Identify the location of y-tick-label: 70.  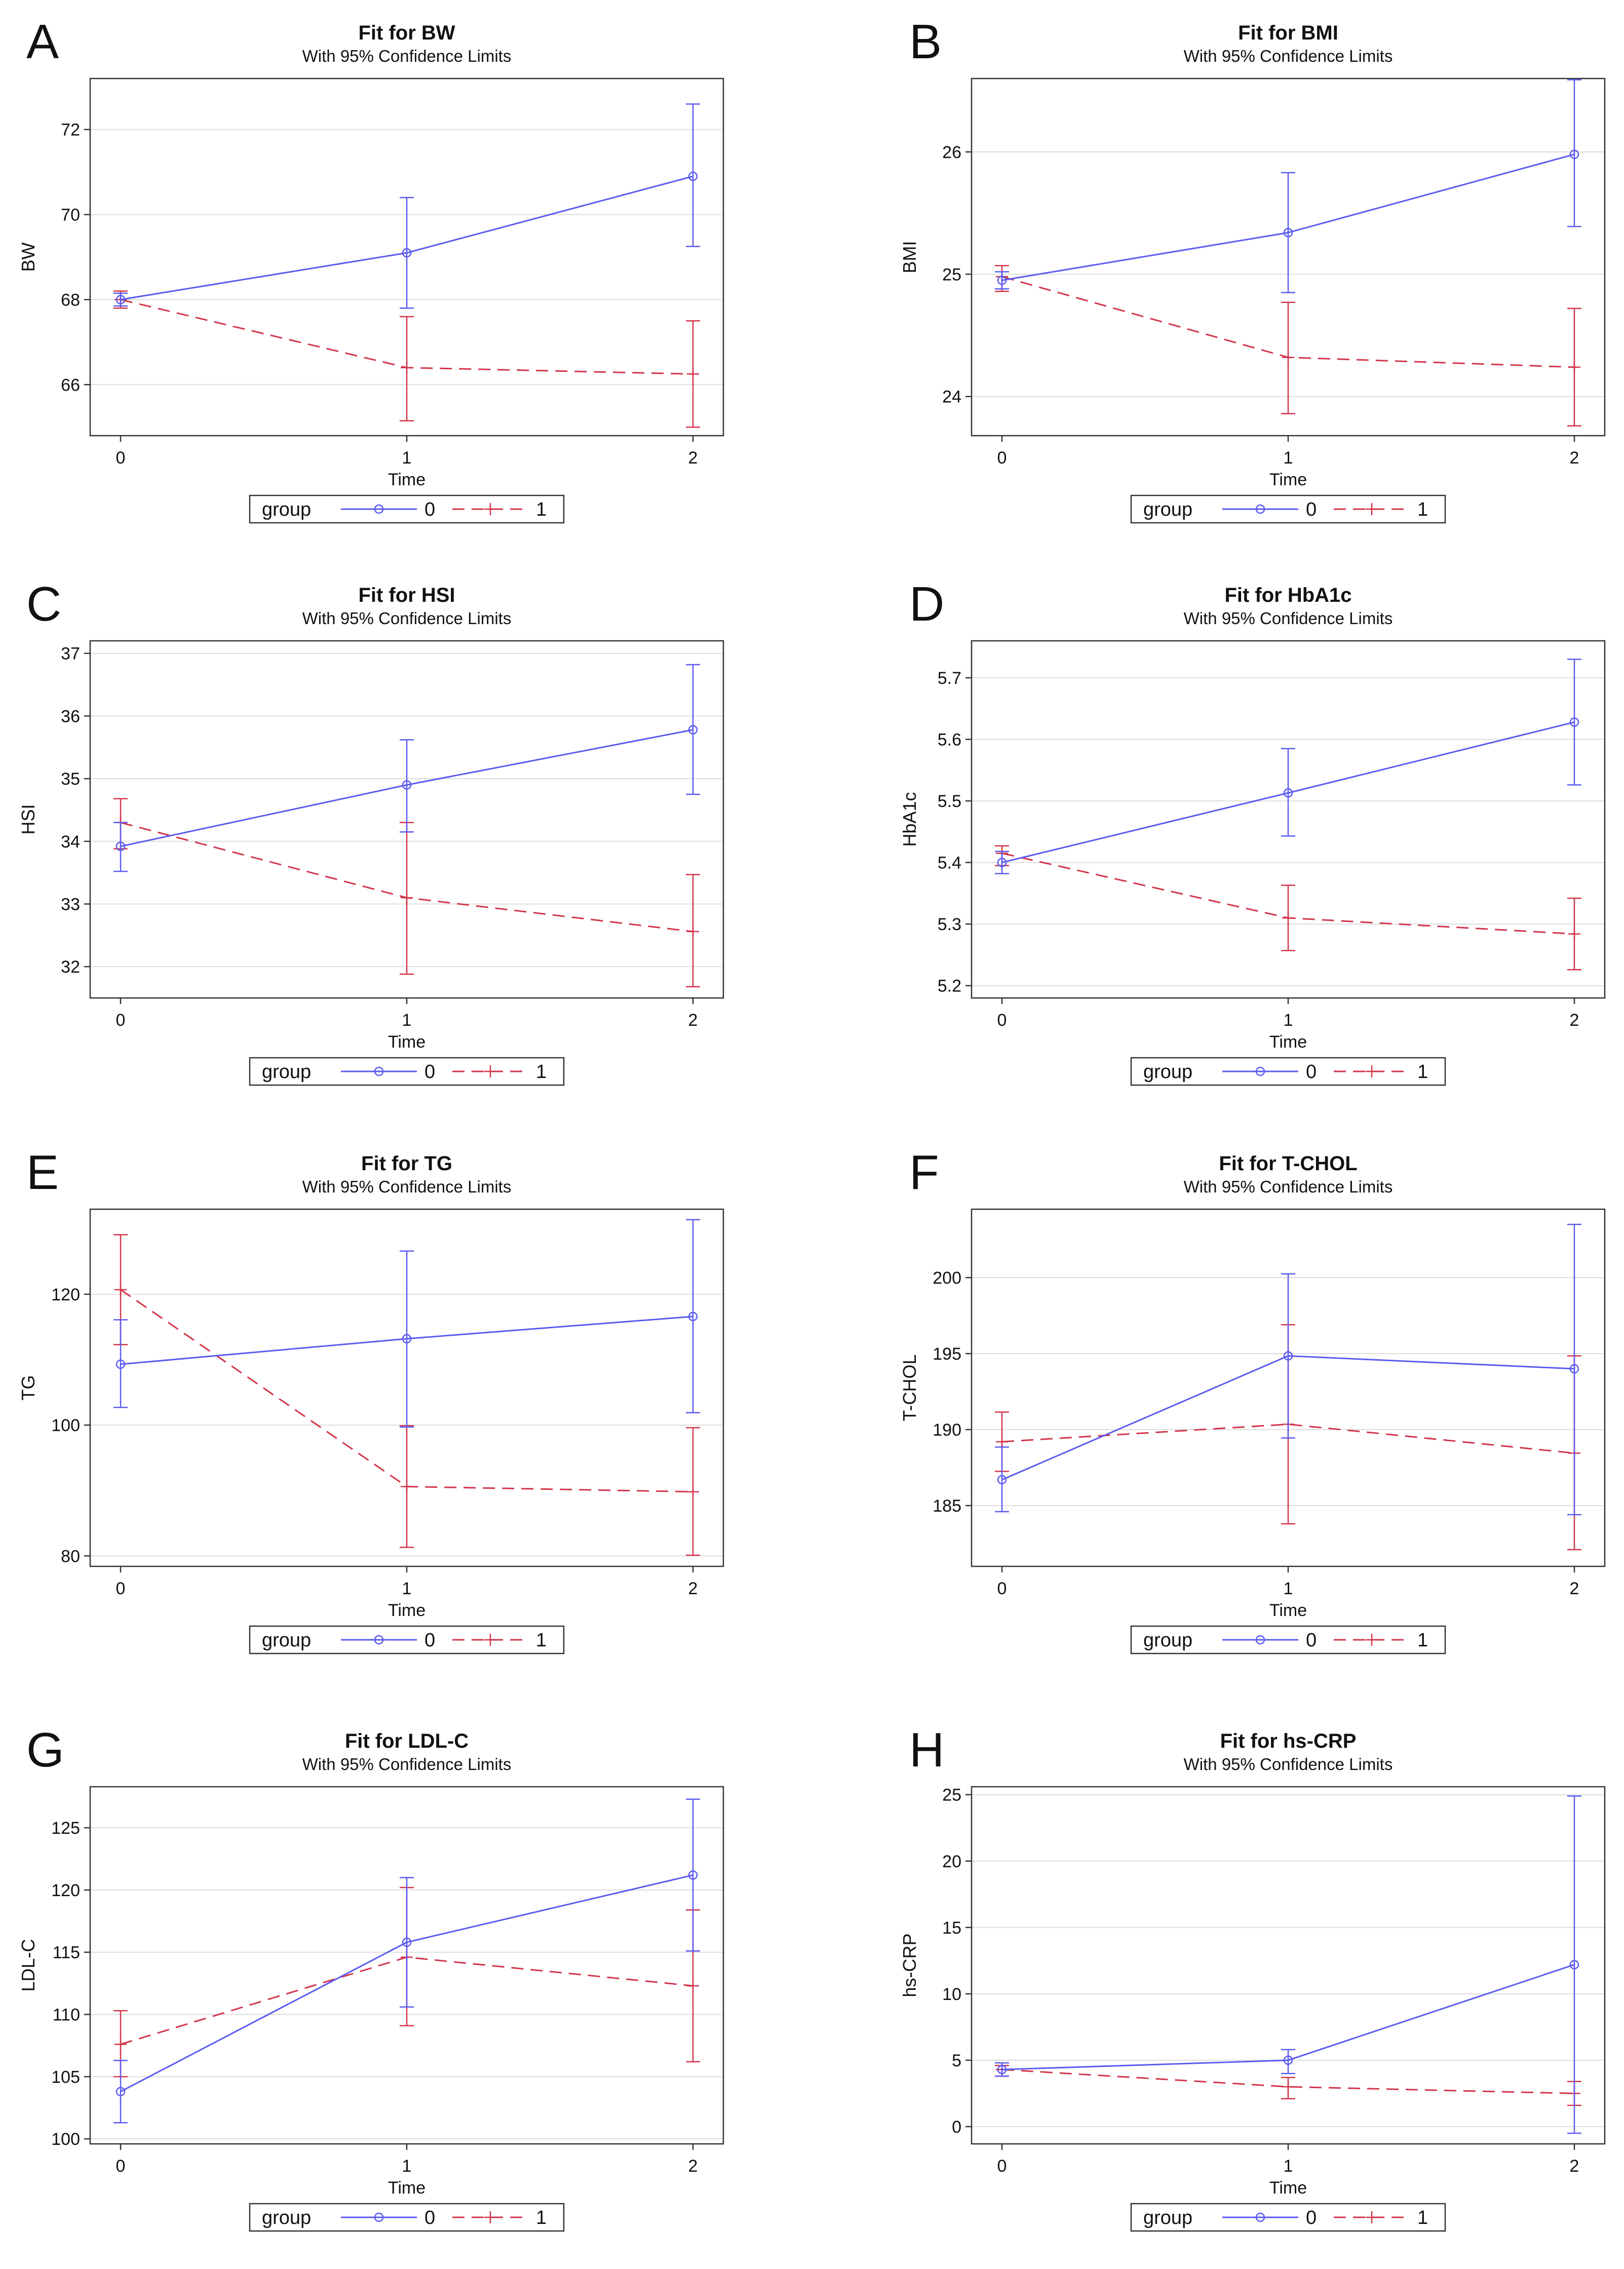
(70, 215).